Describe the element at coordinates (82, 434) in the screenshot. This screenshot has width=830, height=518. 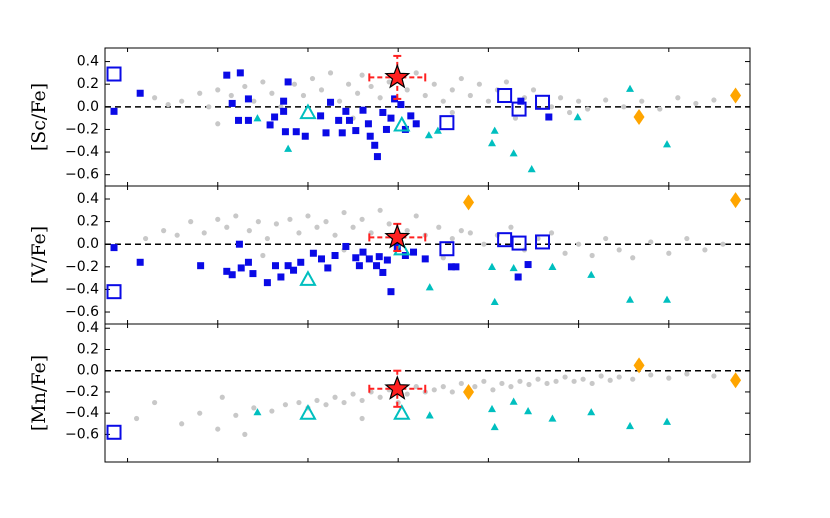
I see `y-tick-label: −0.6` at that location.